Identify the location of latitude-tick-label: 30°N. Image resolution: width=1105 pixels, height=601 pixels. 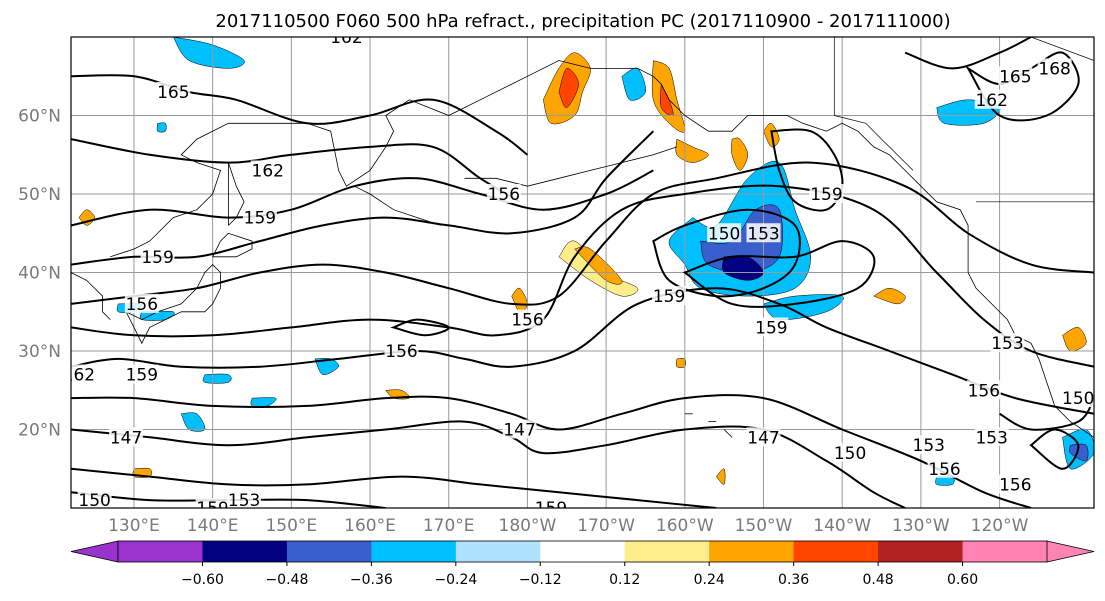
(39, 352).